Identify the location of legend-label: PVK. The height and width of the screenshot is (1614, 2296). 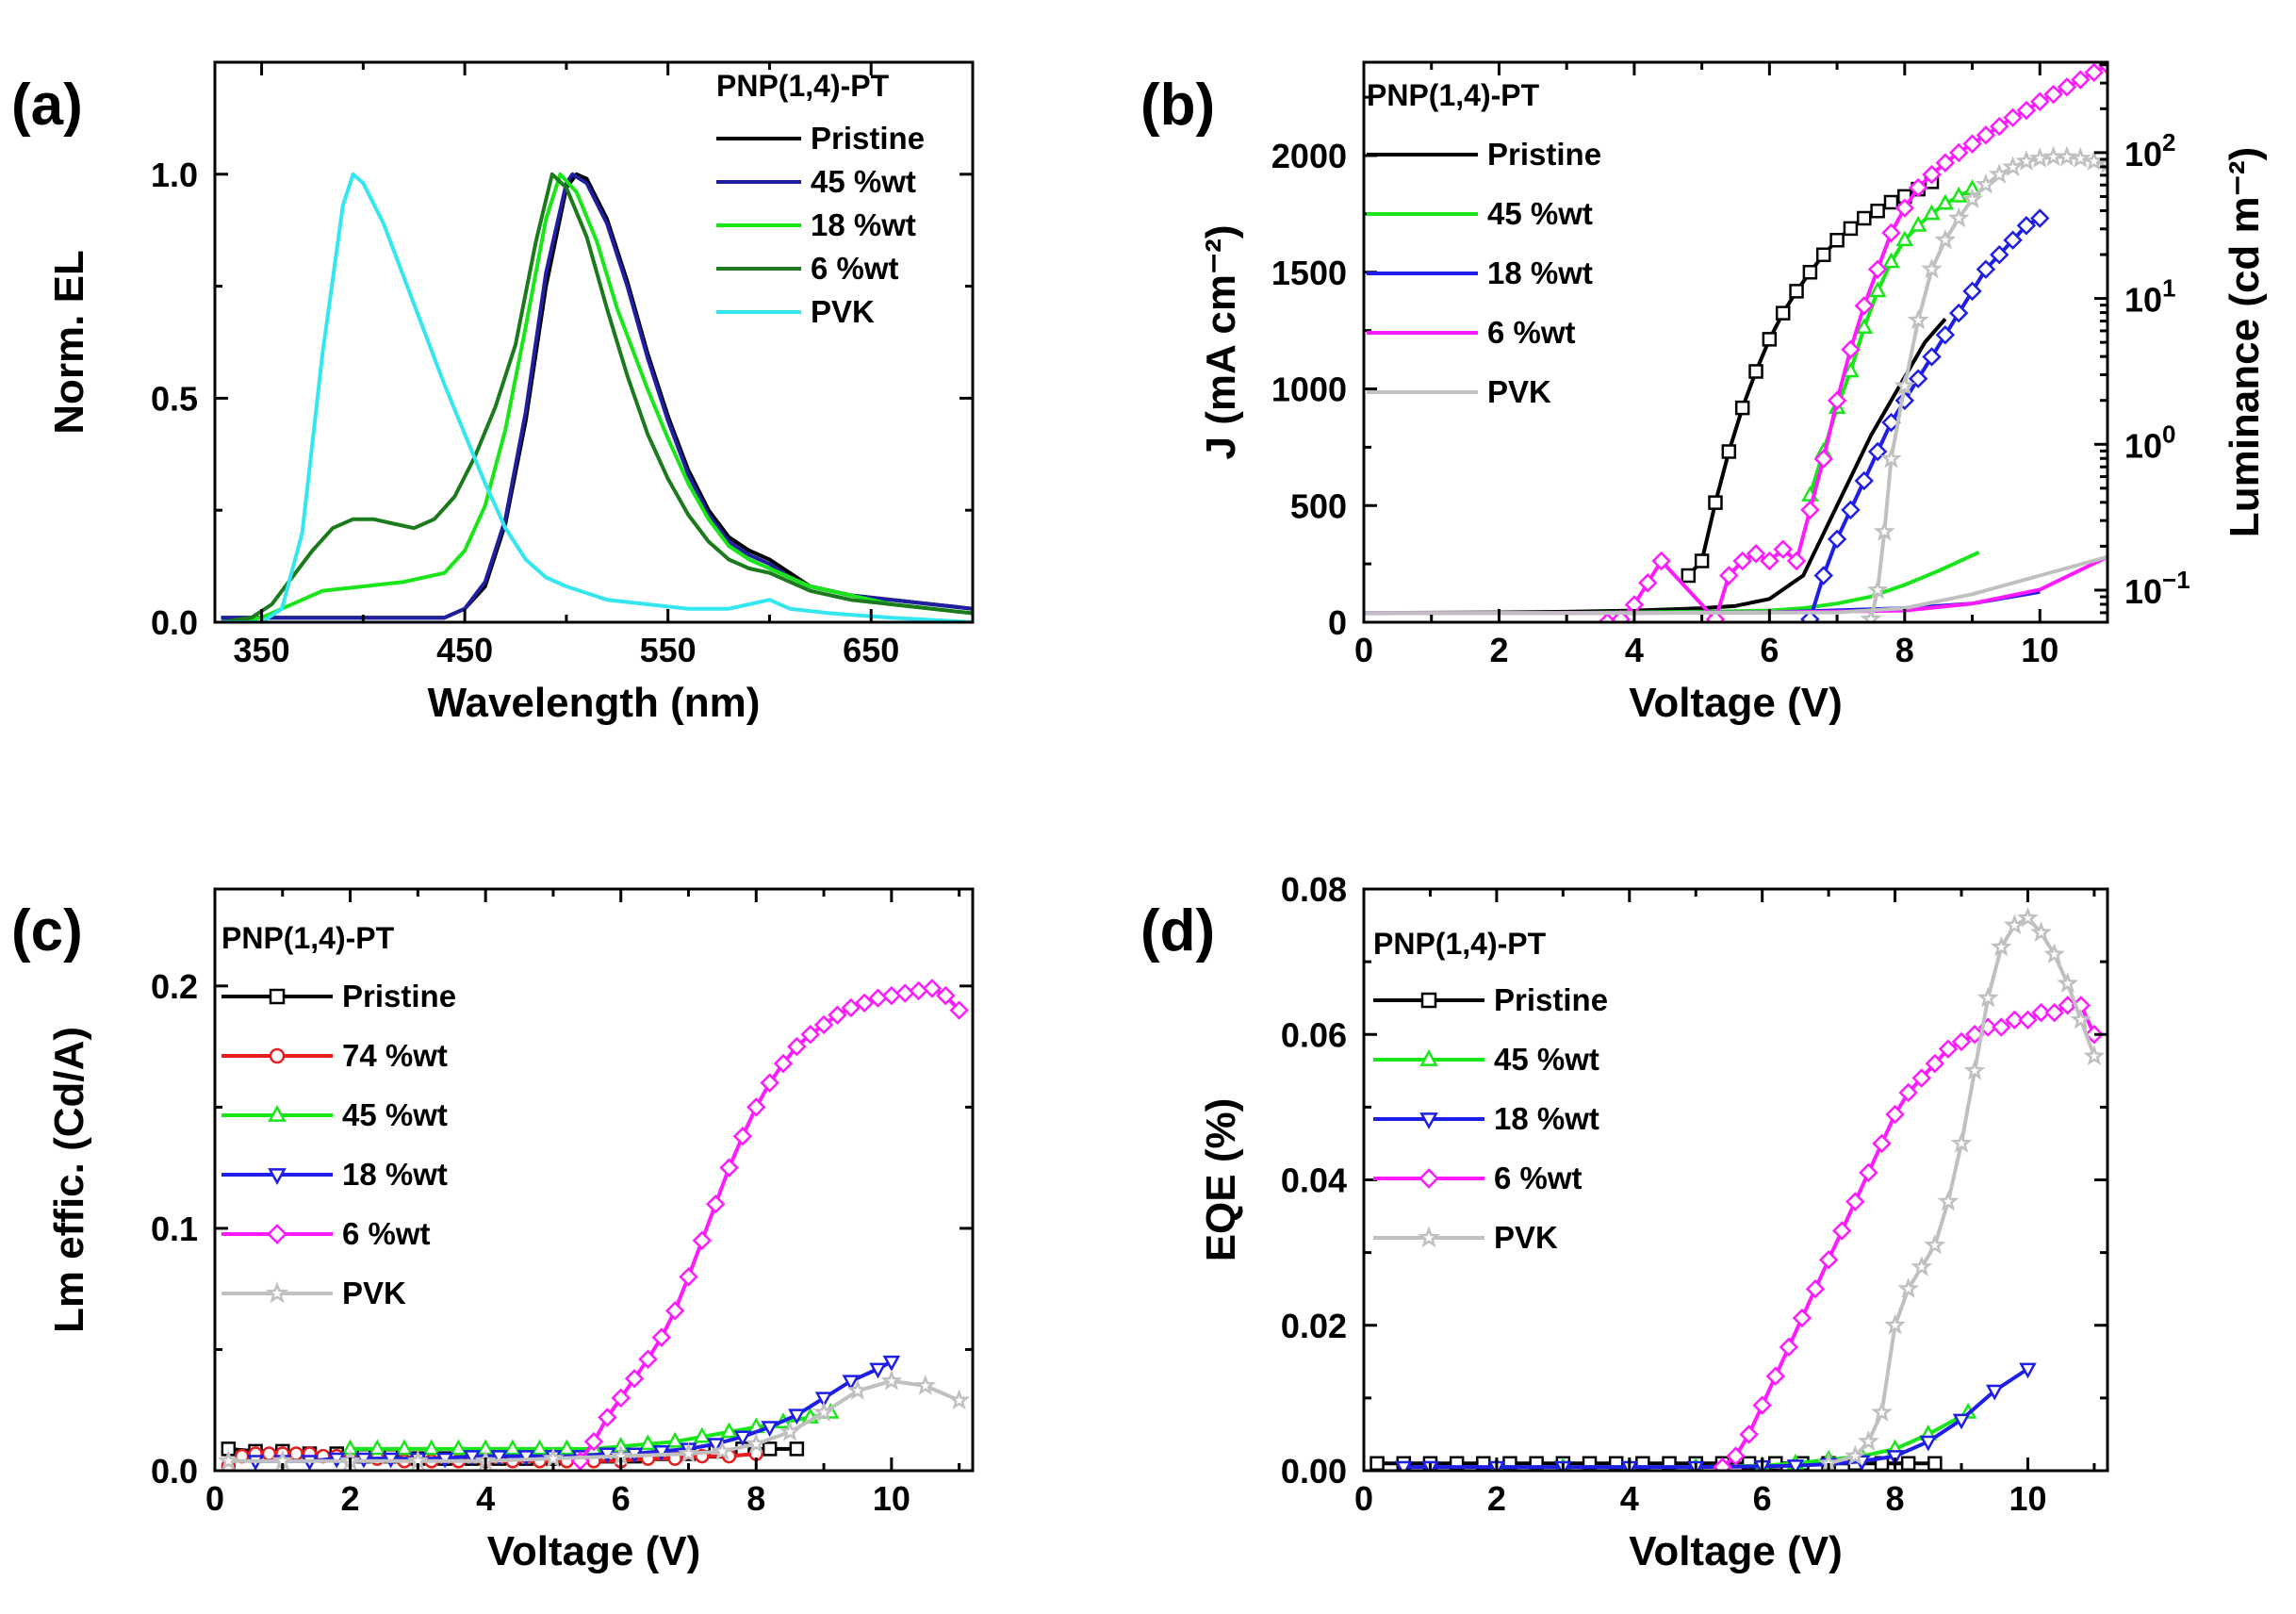
(374, 1293).